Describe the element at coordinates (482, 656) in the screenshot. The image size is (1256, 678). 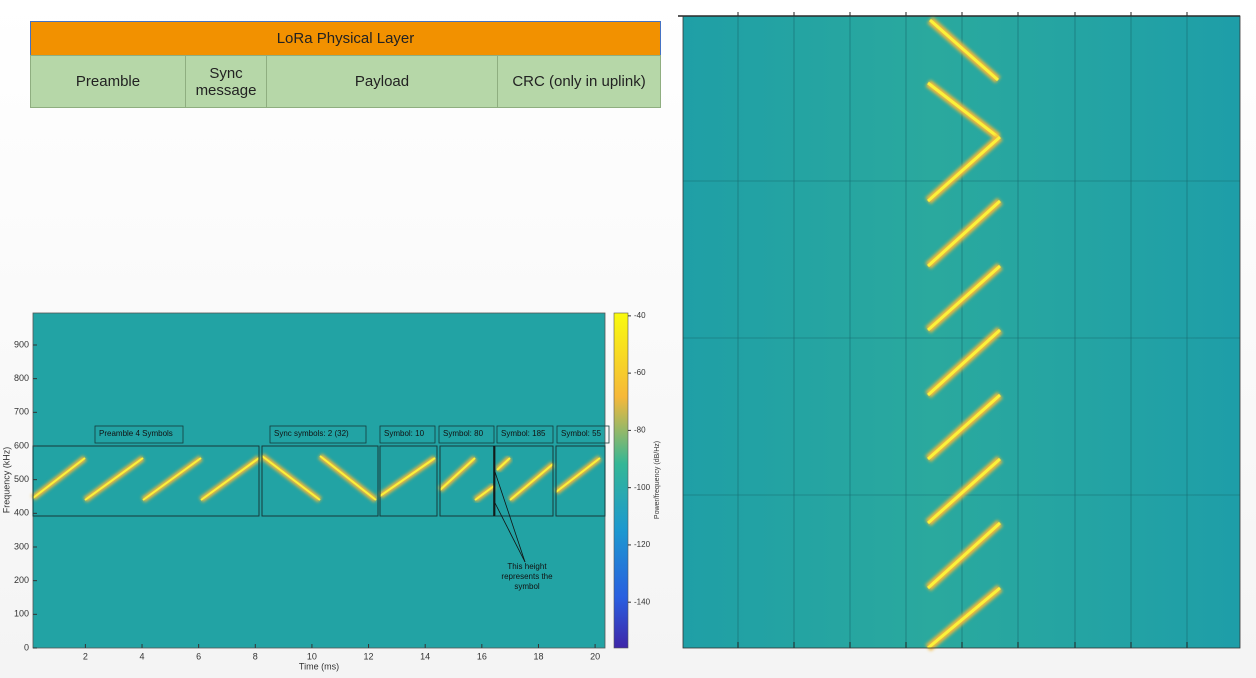
I see `x-tick-label: 16` at that location.